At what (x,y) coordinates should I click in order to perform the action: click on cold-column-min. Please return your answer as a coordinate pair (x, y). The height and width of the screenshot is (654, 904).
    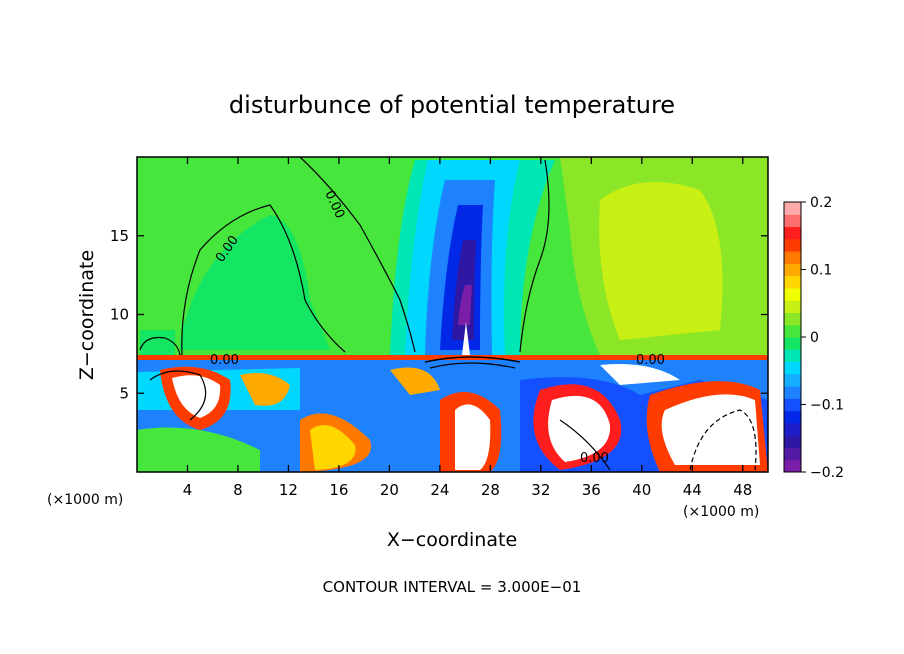
    Looking at the image, I should click on (465, 305).